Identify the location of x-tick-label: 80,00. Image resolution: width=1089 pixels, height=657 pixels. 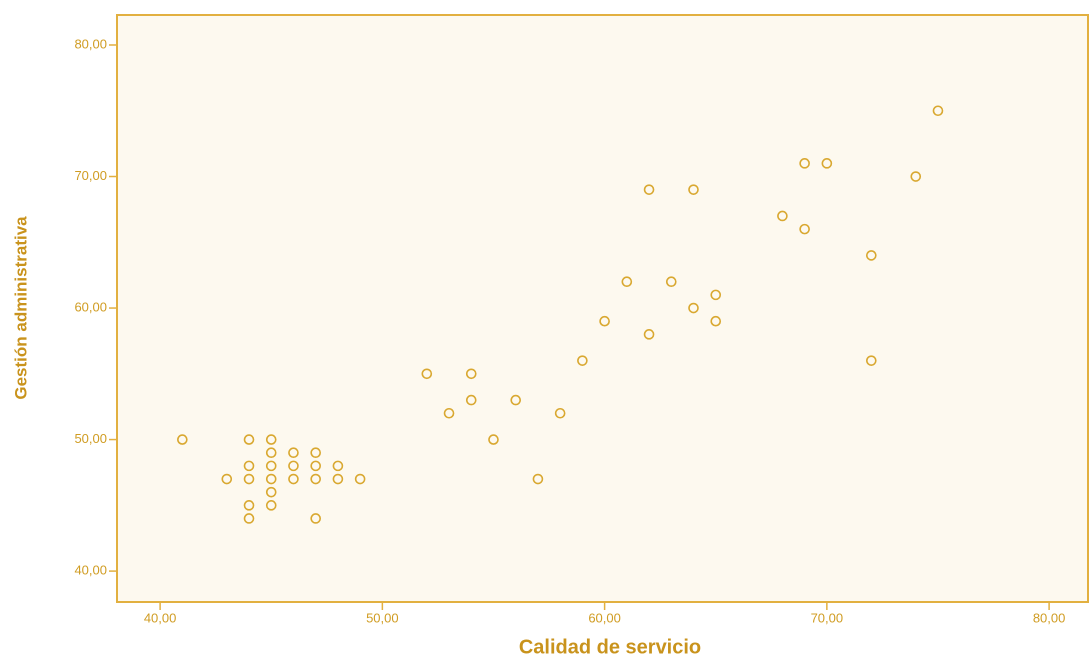
(1049, 617).